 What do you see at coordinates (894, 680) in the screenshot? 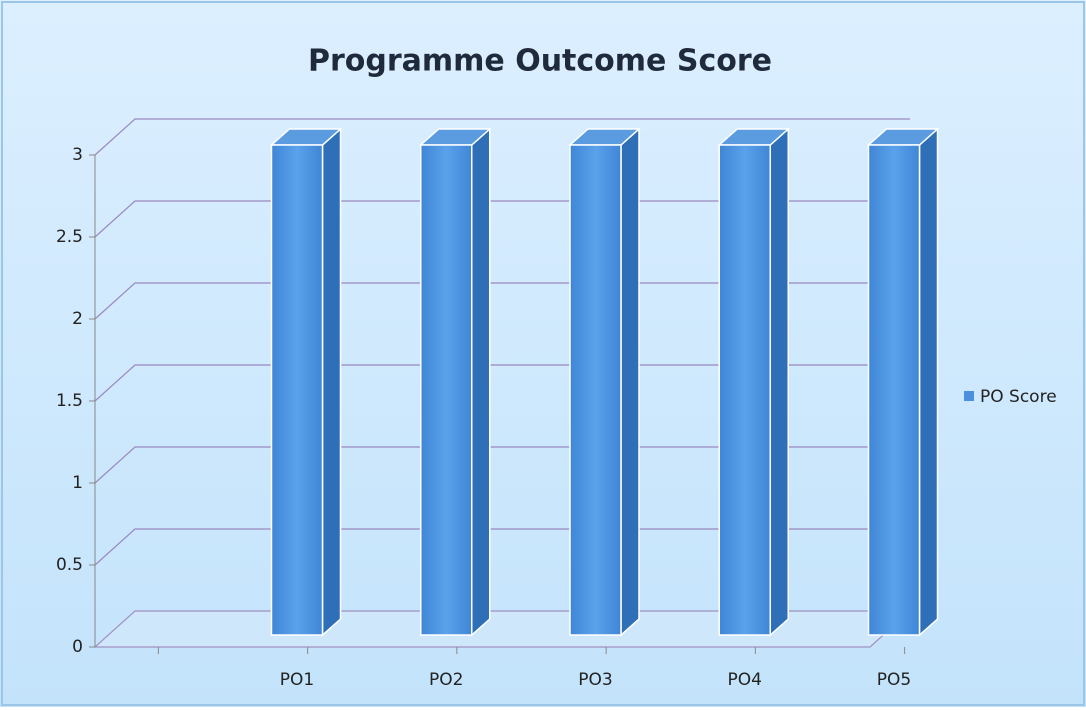
I see `x-tick-label: PO5` at bounding box center [894, 680].